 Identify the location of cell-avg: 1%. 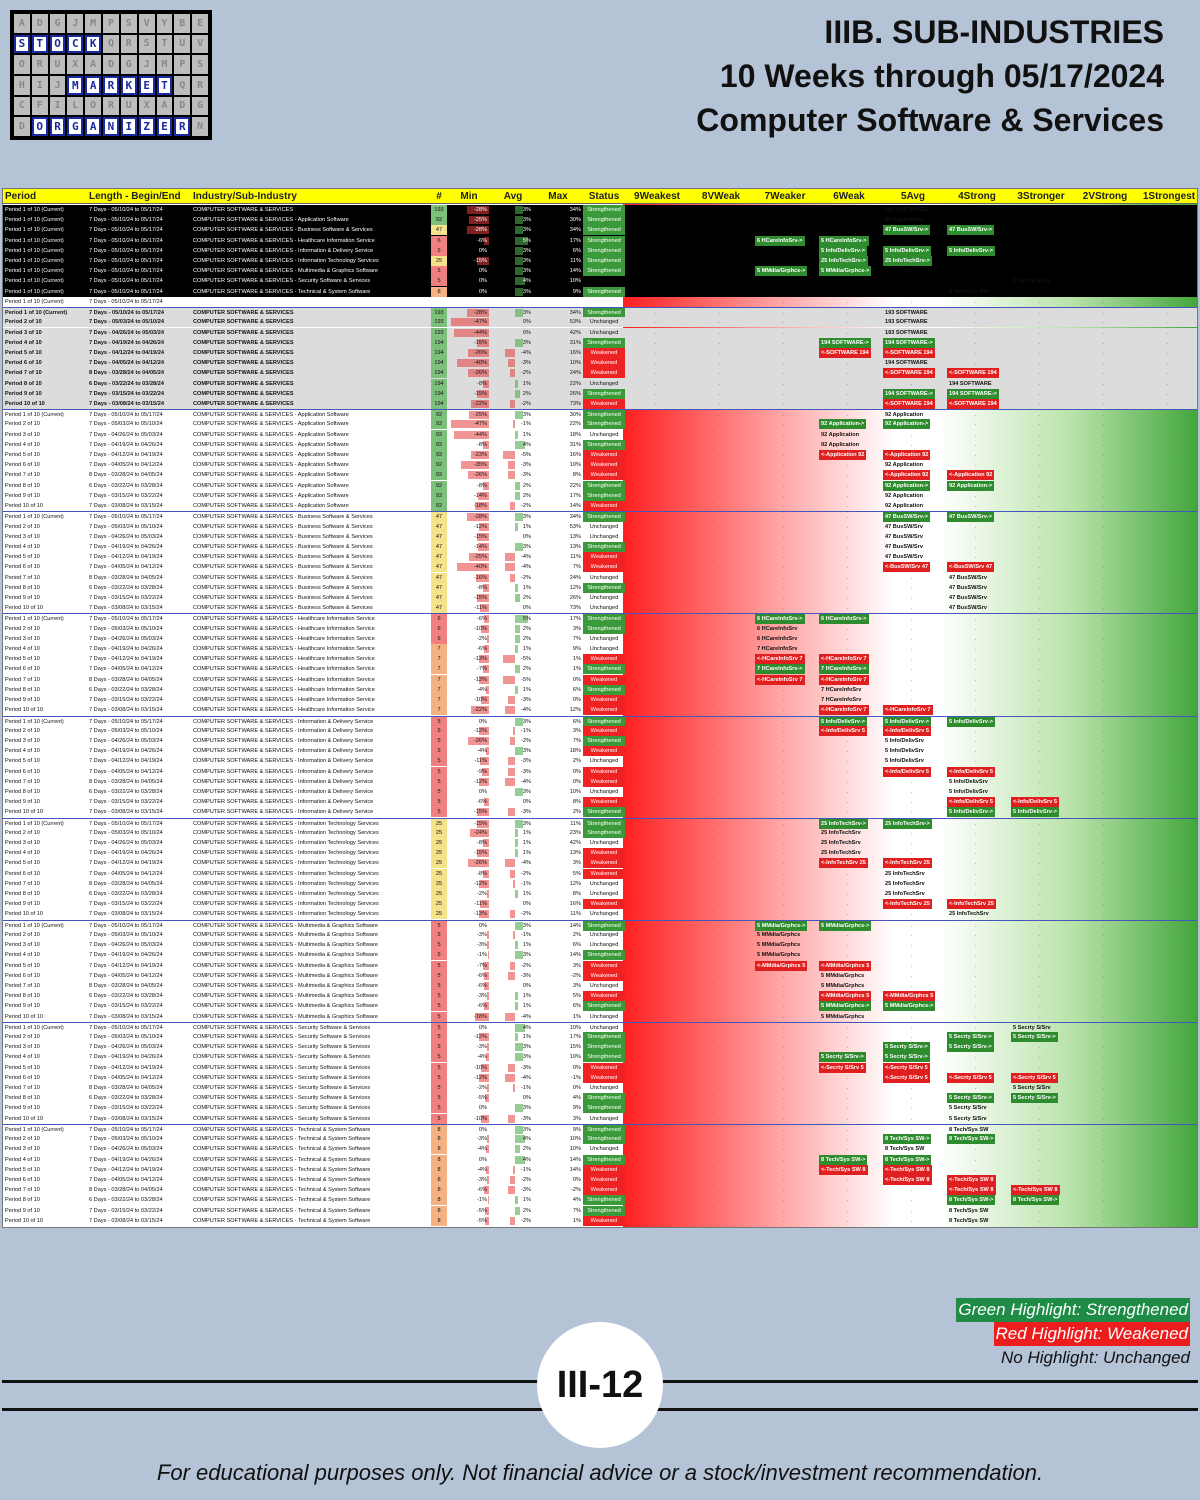
(526, 434).